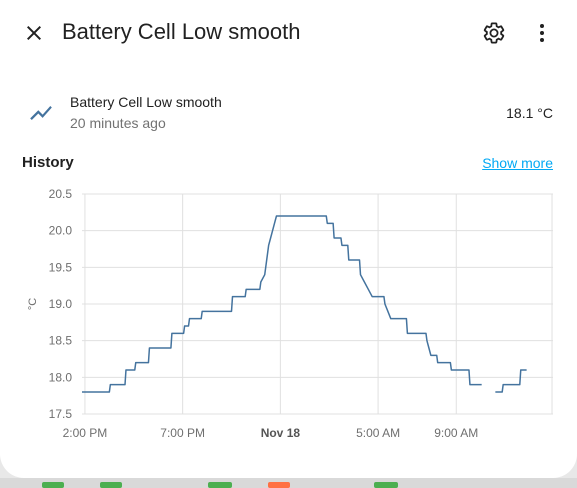 The width and height of the screenshot is (577, 488). I want to click on x-tick-label: 2:00 PM, so click(85, 433).